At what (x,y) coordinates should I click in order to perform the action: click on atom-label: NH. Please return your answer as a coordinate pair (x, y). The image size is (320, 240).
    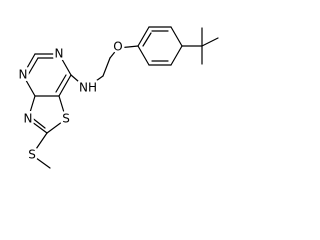
    Looking at the image, I should click on (88, 88).